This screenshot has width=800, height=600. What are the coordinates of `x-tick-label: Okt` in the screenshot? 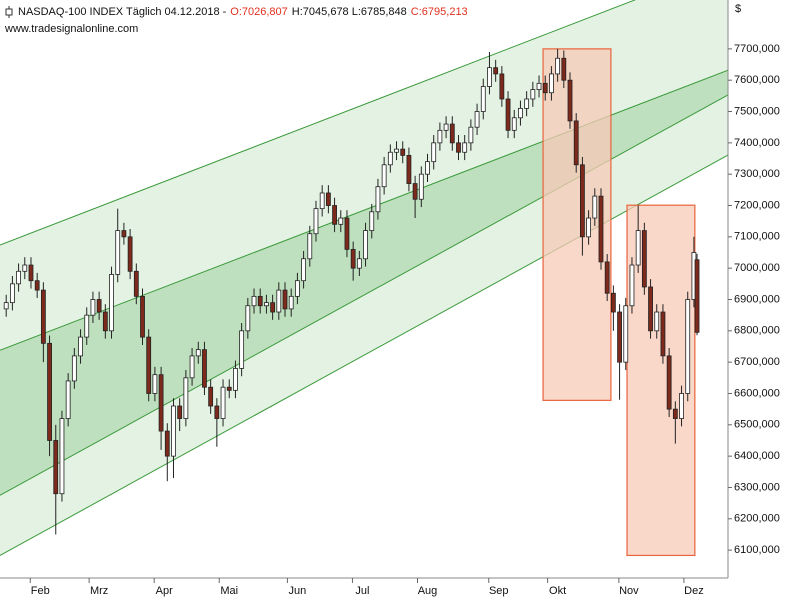 It's located at (557, 591).